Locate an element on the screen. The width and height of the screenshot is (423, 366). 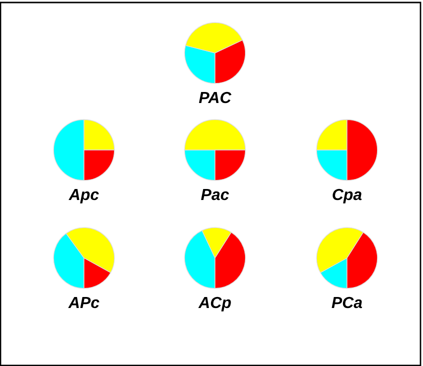
text: Apc is located at coordinates (83, 196).